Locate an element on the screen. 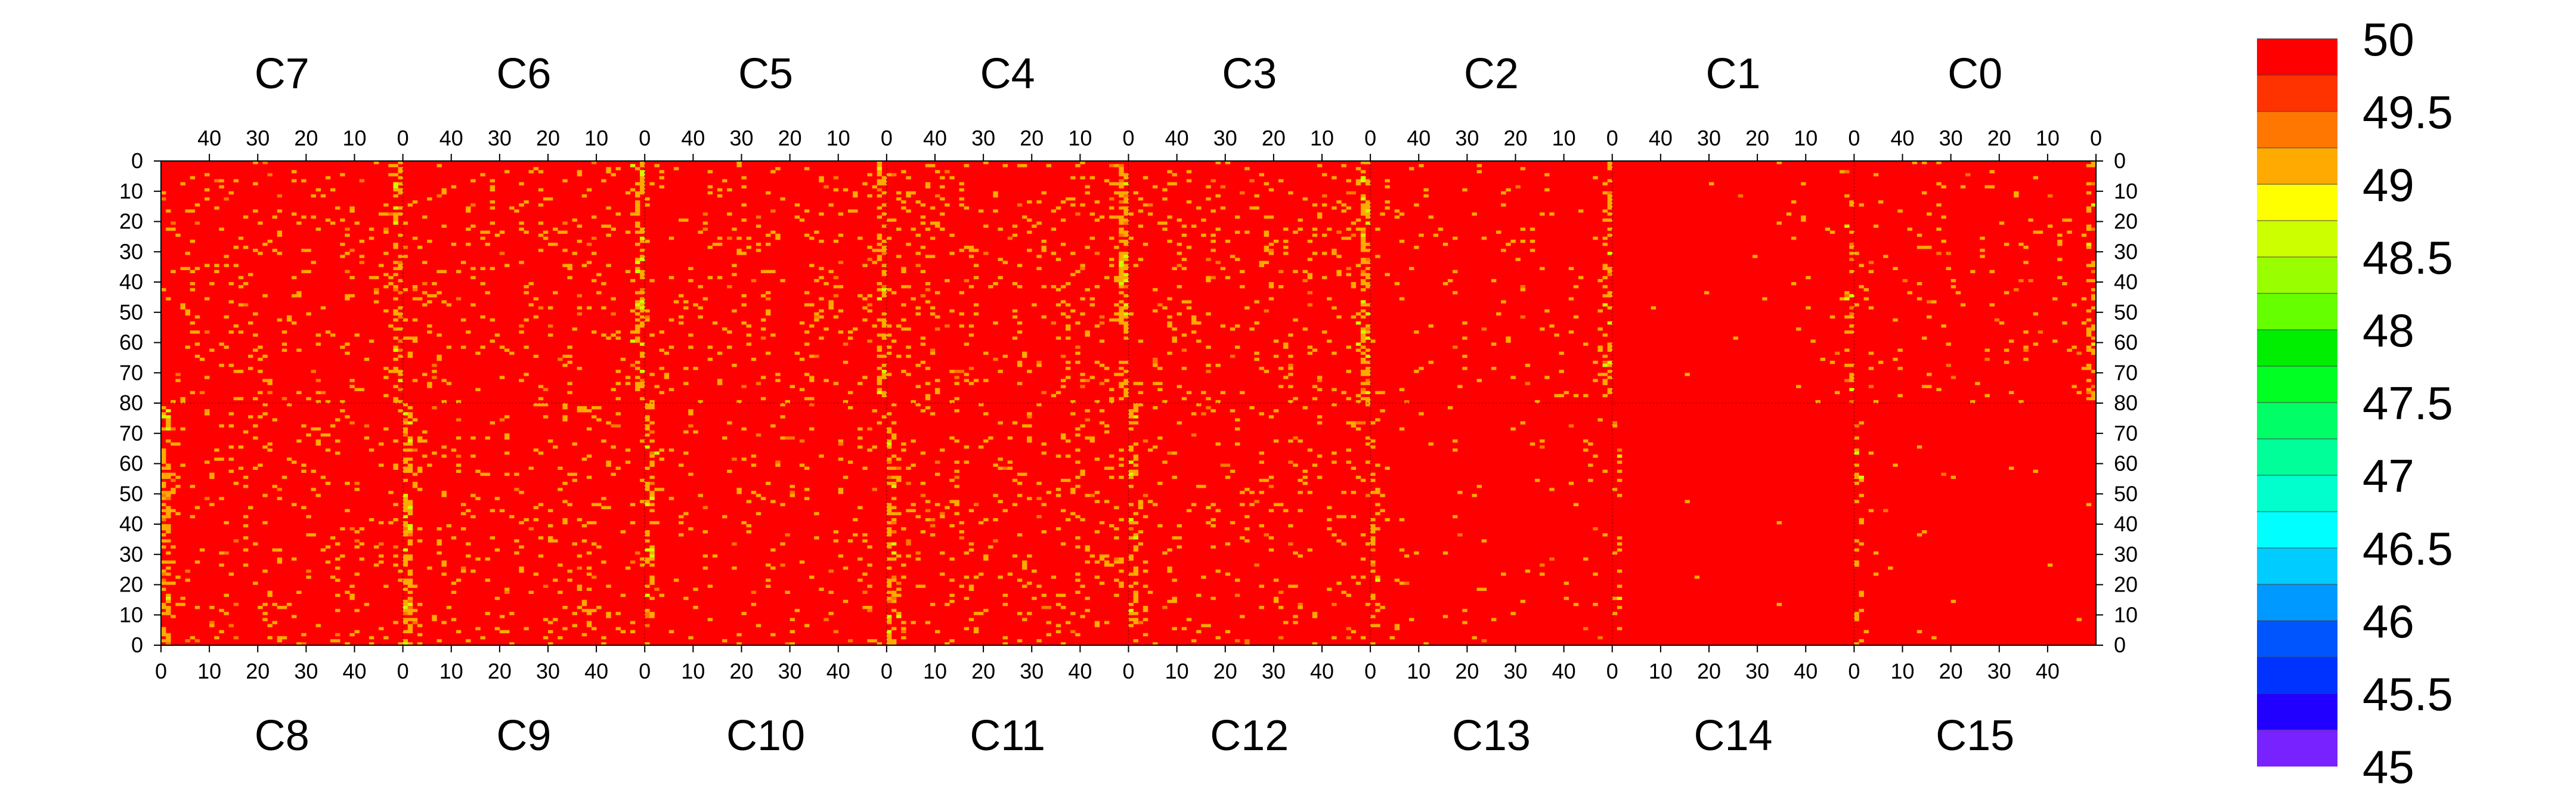 The image size is (2576, 805). y-tick-label-right: 30 is located at coordinates (2126, 252).